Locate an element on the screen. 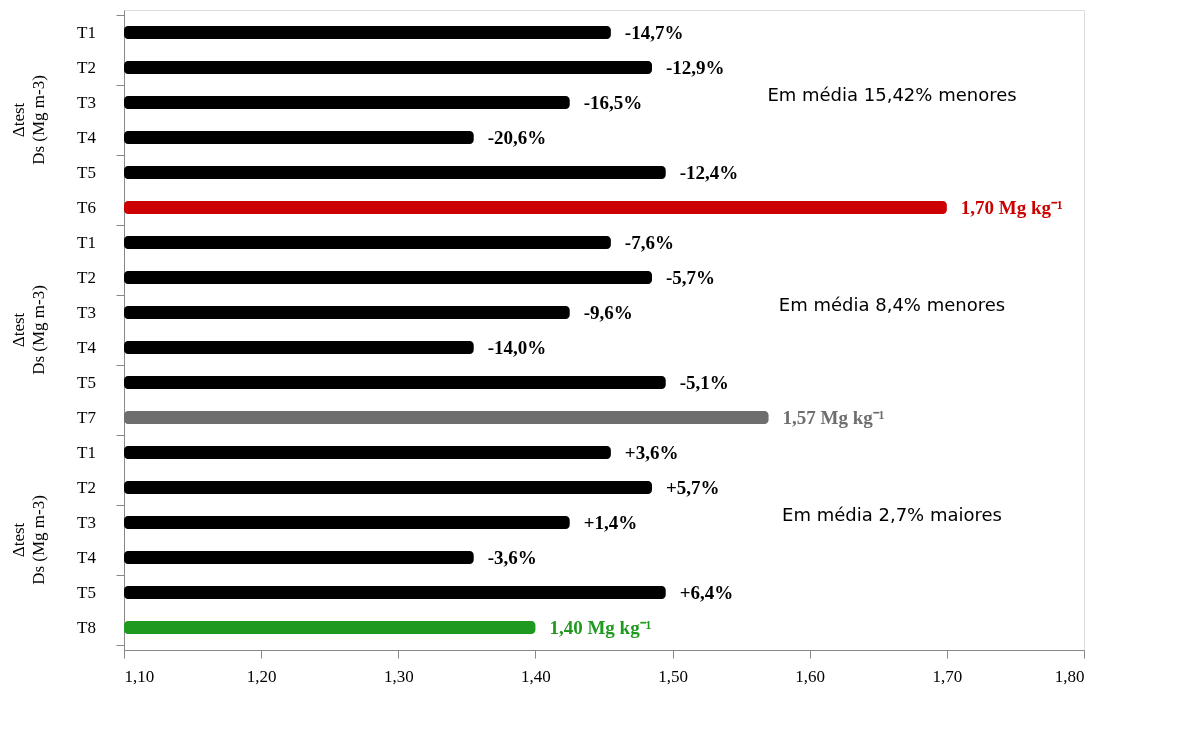  annotation: -20,6% is located at coordinates (517, 137).